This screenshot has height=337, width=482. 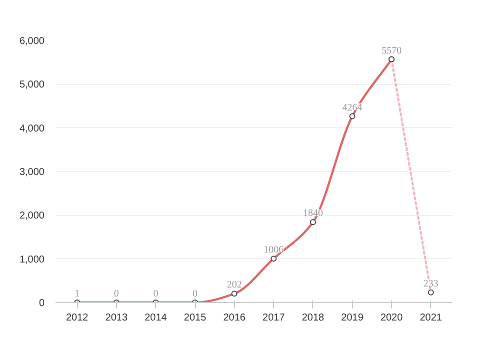 I want to click on data-label: 1840, so click(x=312, y=214).